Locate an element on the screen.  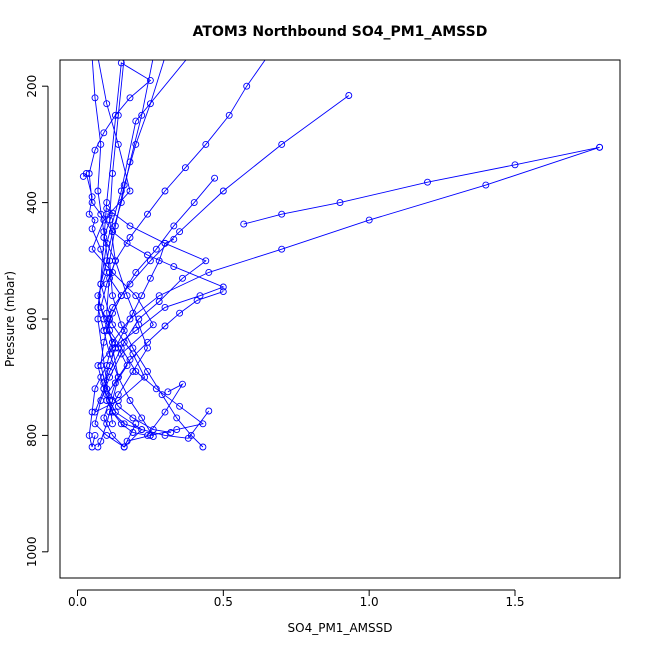
chart-title: ATOM3 Northbound SO4_PM1_AMSSD is located at coordinates (340, 32).